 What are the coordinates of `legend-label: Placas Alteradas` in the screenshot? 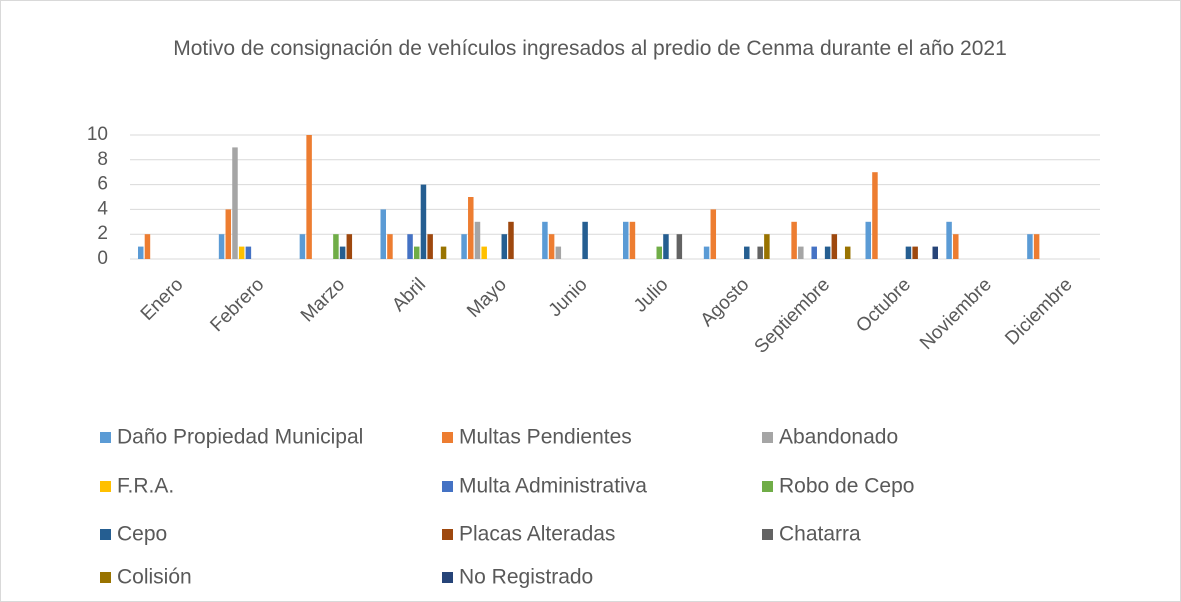 It's located at (537, 534).